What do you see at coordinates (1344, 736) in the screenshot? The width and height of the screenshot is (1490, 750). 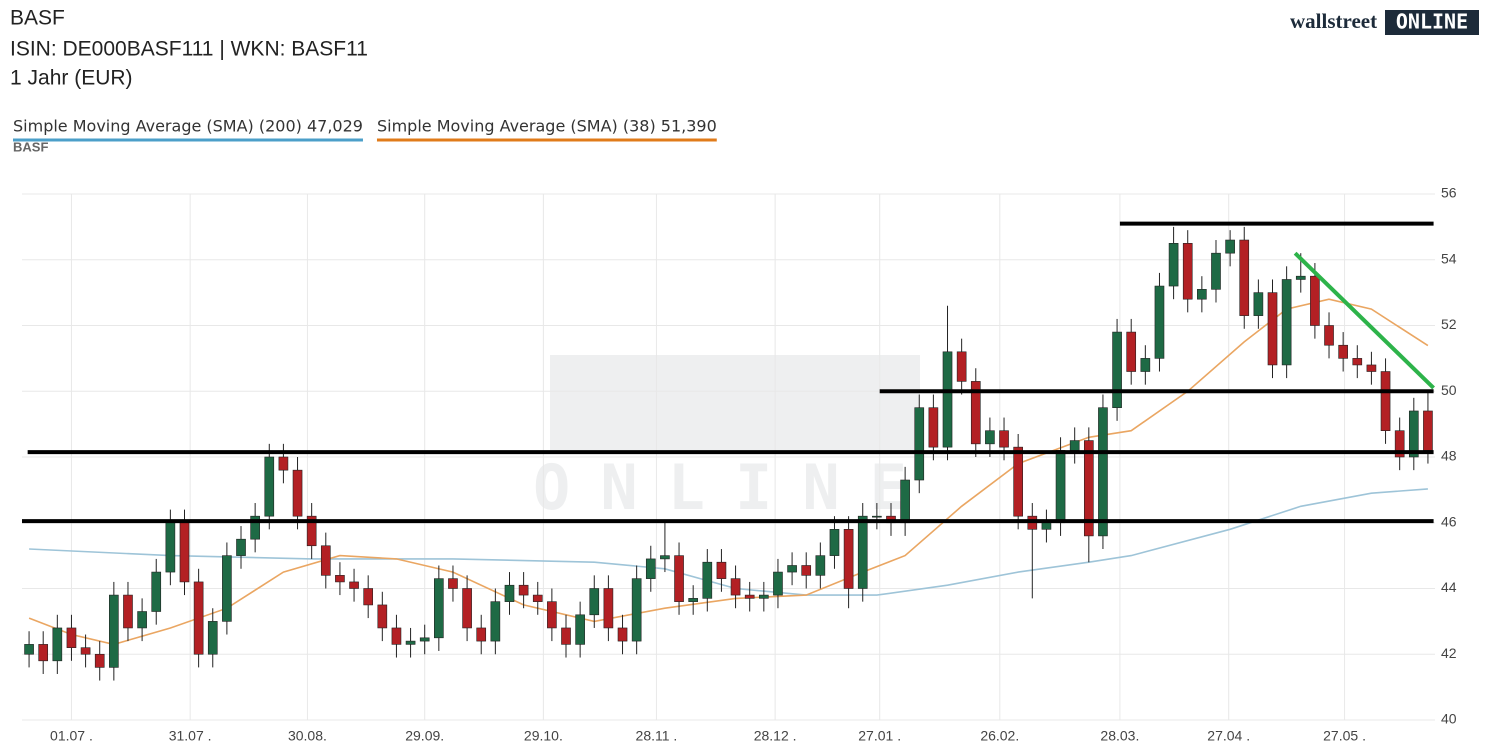 I see `x-tick-label: 27.05 .` at bounding box center [1344, 736].